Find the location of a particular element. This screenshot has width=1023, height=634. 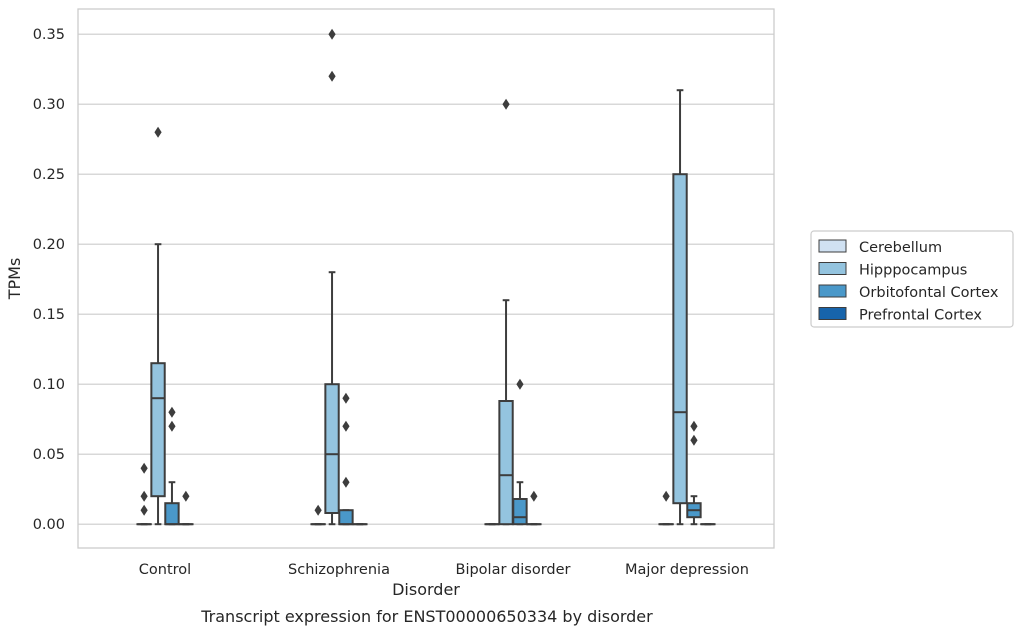

y-tick-label: 0.35 is located at coordinates (49, 35).